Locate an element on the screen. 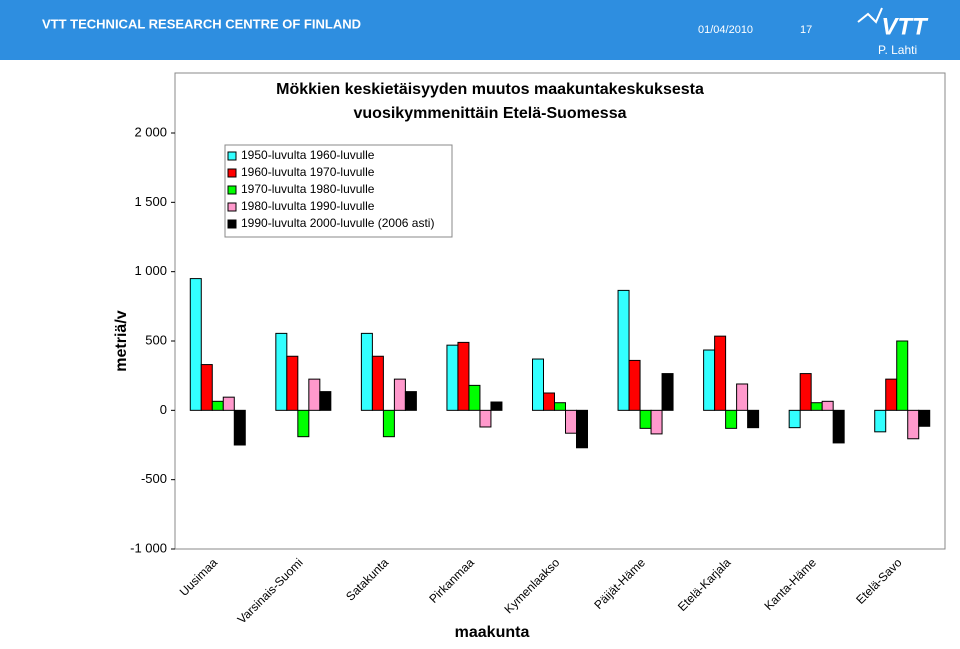 This screenshot has height=649, width=960. organization: VTT TECHNICAL RESEARCH CENTRE OF FINLAND is located at coordinates (201, 23).